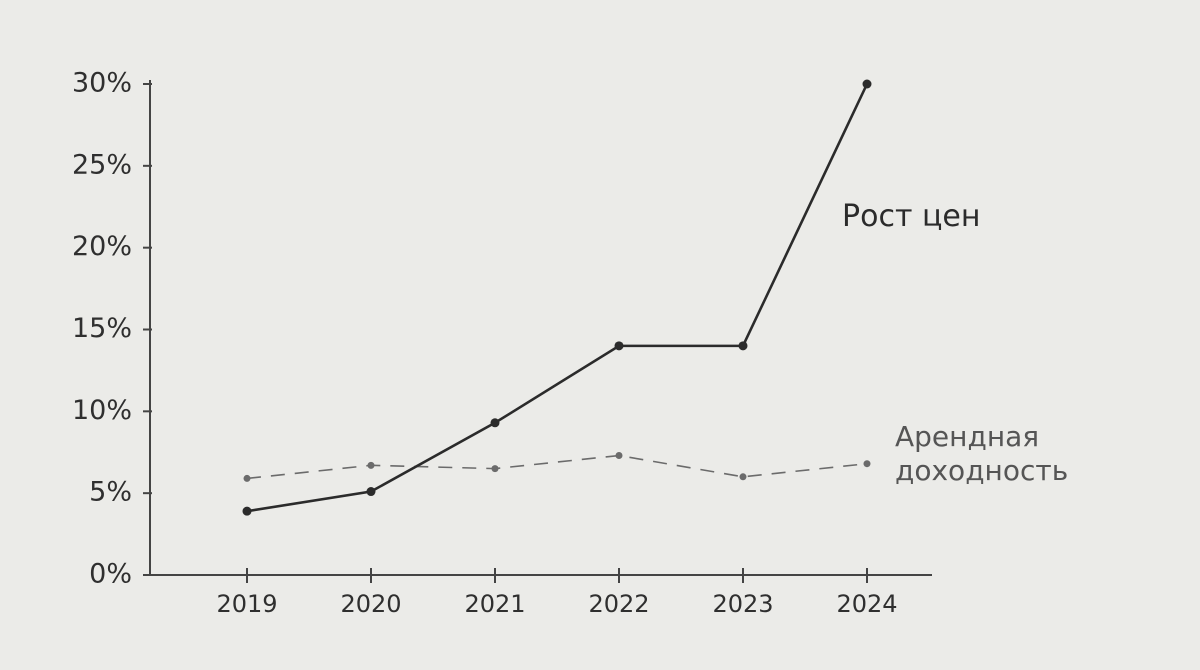 The height and width of the screenshot is (670, 1200). I want to click on series-label: Арендная доходность, so click(982, 453).